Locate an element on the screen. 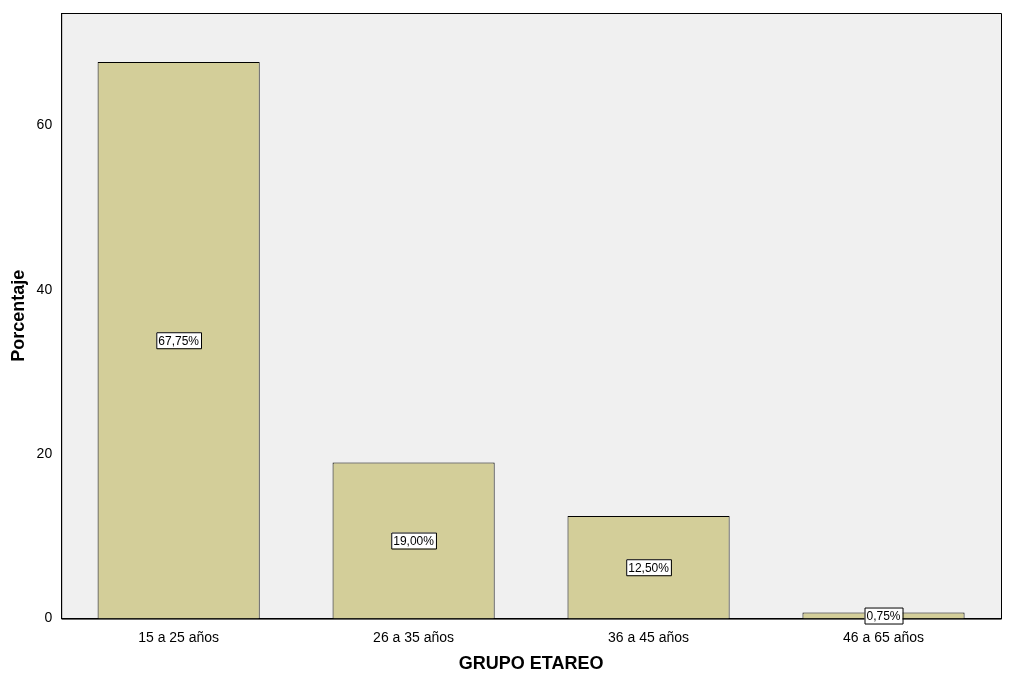  data-label: 12,50% is located at coordinates (649, 567).